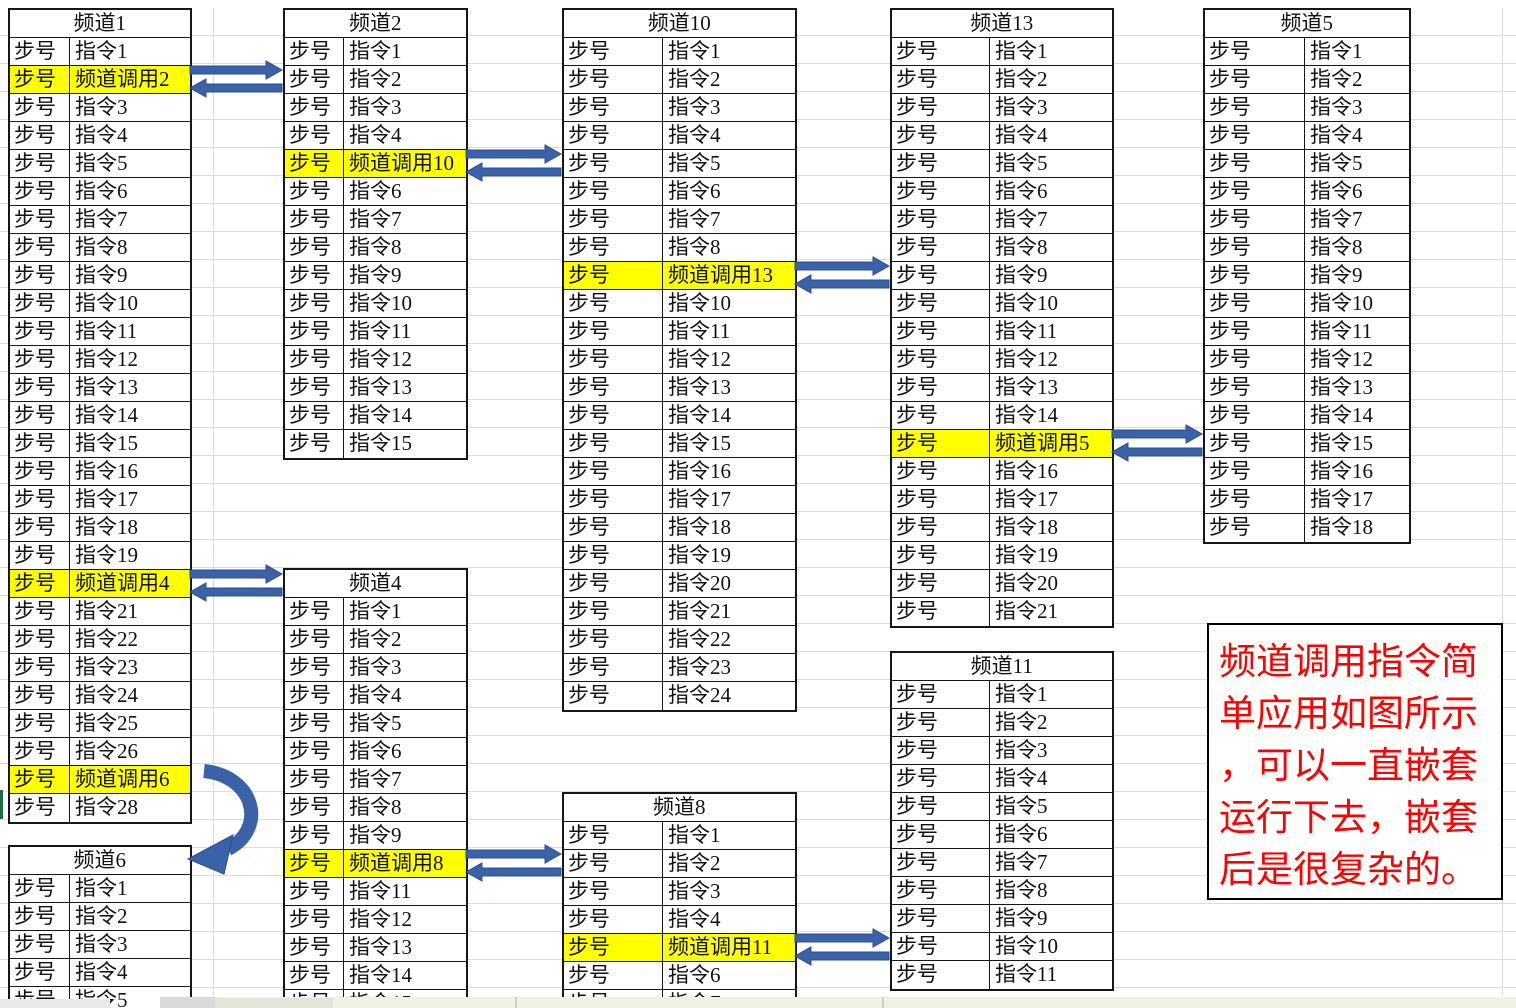  I want to click on instruction-cell: 指令20, so click(1026, 583).